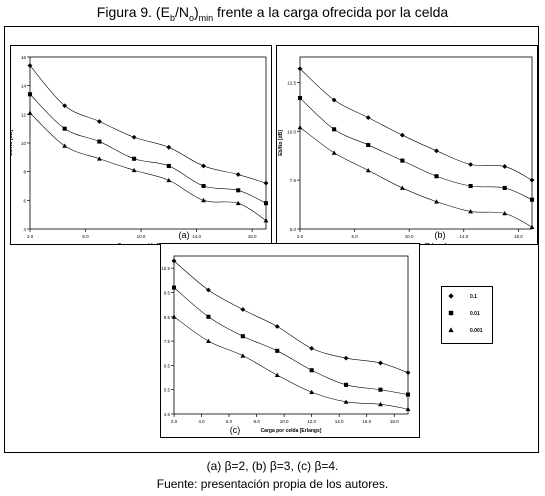  Describe the element at coordinates (518, 236) in the screenshot. I see `x-tick-label: 18.0` at that location.